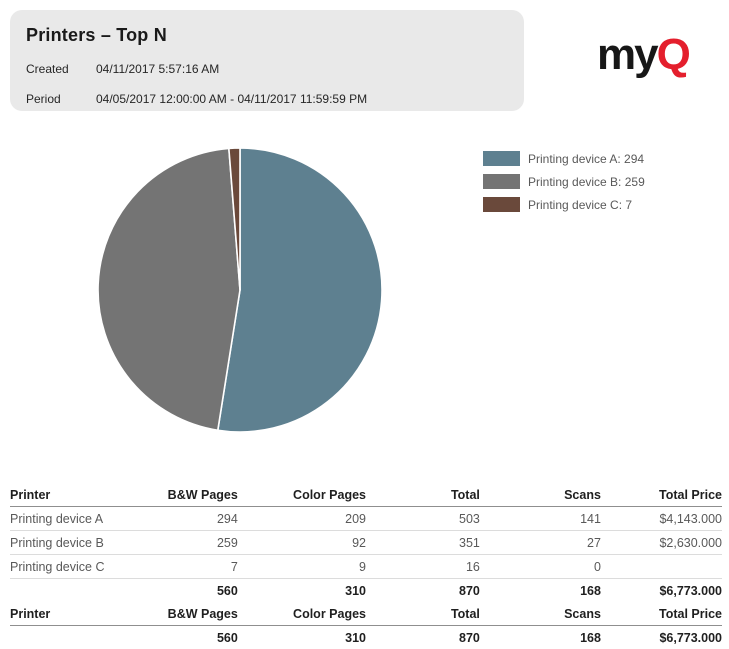 The height and width of the screenshot is (649, 729). I want to click on legend-label-device-c: Printing device C: 7, so click(580, 205).